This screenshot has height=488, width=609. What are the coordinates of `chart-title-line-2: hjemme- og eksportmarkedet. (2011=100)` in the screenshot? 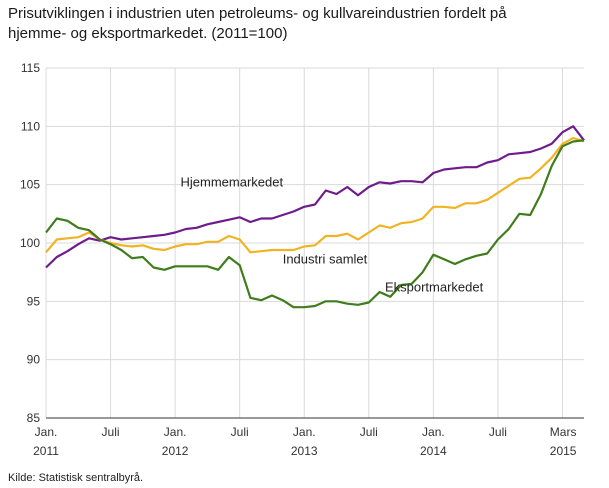 It's located at (148, 33).